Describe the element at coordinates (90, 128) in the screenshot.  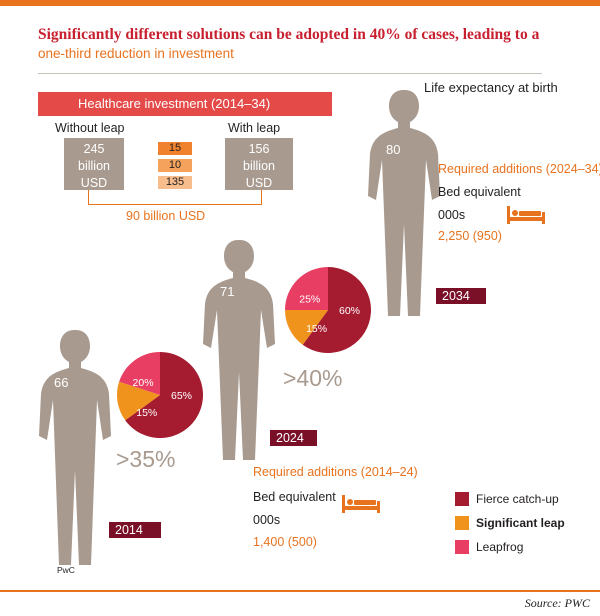
I see `without-leap-label: Without leap` at that location.